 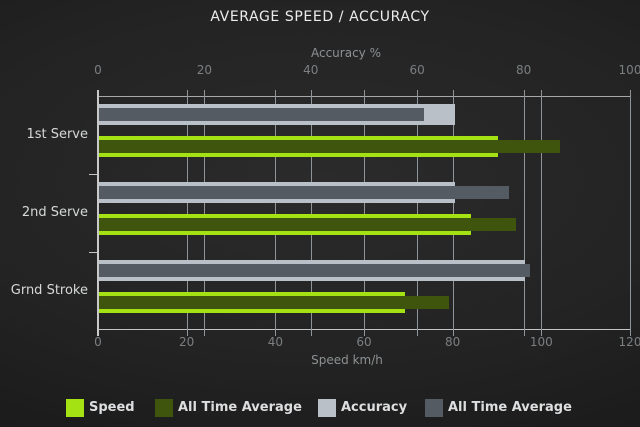 What do you see at coordinates (304, 192) in the screenshot?
I see `bar-all-time-average-accuracy-2nd-serve` at bounding box center [304, 192].